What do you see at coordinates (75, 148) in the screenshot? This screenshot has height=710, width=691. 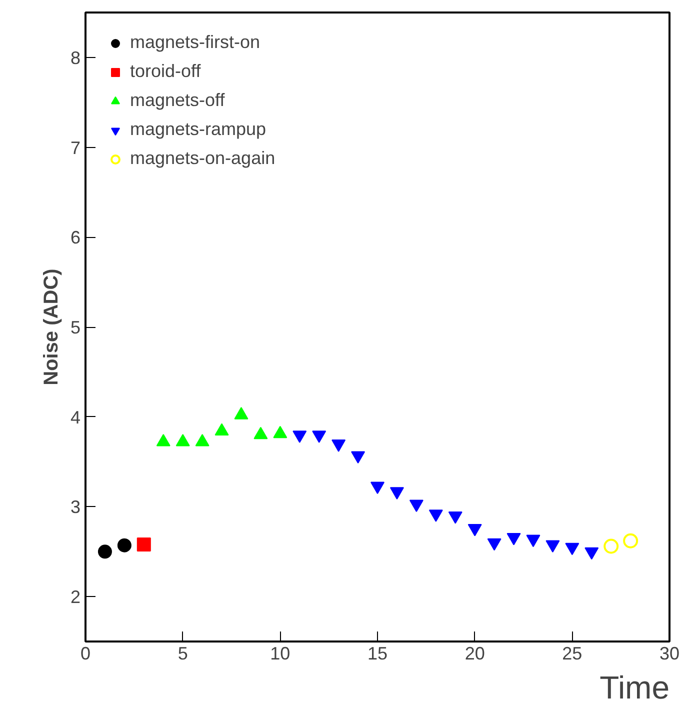 I see `y-tick-label: 7` at bounding box center [75, 148].